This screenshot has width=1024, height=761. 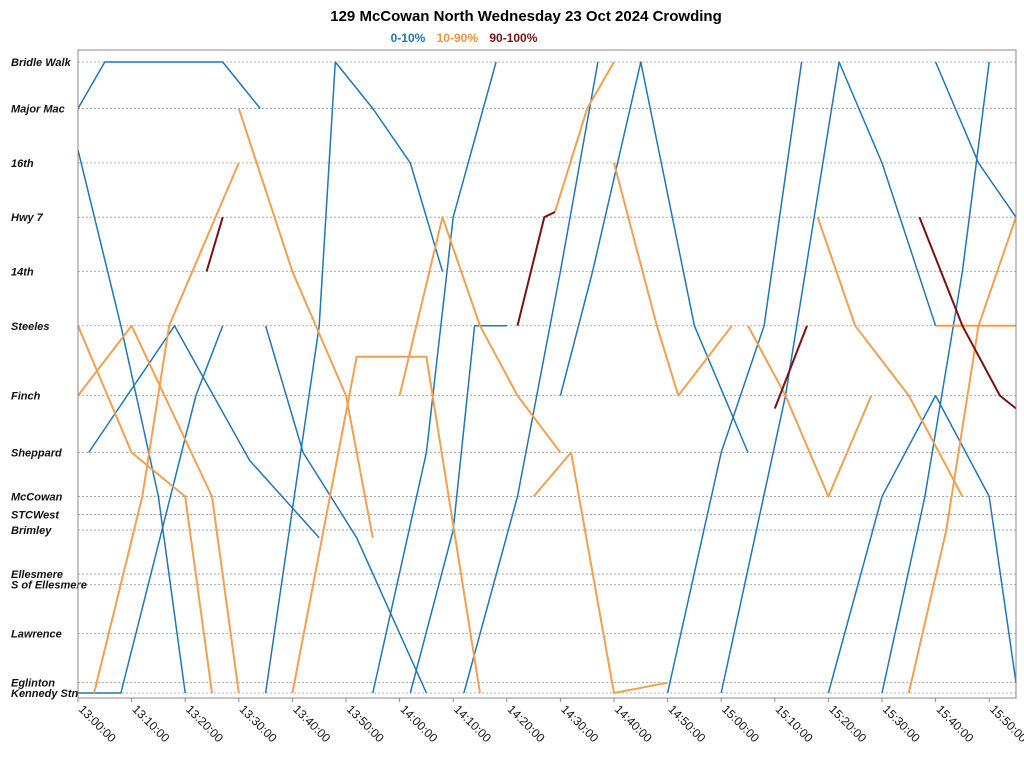 What do you see at coordinates (31, 531) in the screenshot?
I see `stop-label: Brimley` at bounding box center [31, 531].